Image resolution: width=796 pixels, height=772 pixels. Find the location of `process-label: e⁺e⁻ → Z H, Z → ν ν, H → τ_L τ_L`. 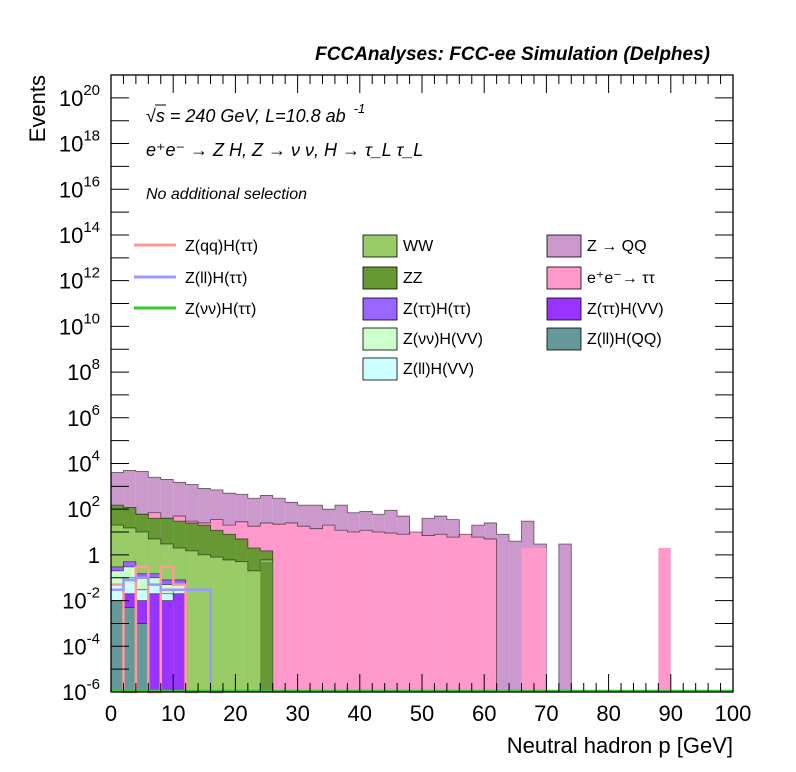

process-label: e⁺e⁻ → Z H, Z → ν ν, H → τ_L τ_L is located at coordinates (284, 150).